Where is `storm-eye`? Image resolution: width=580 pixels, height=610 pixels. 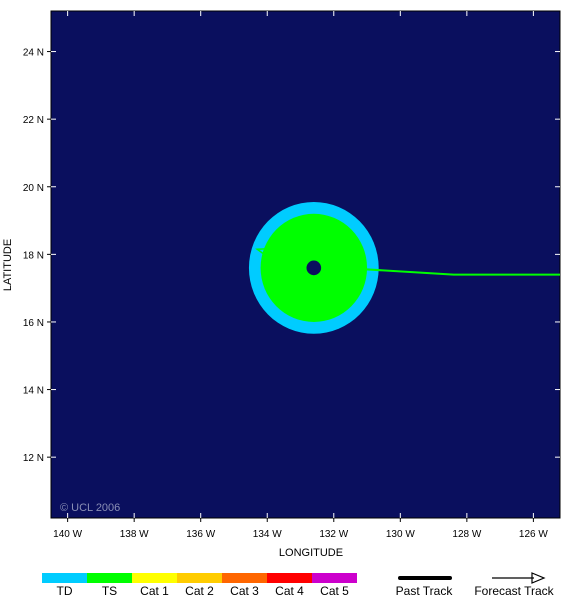
storm-eye is located at coordinates (314, 268).